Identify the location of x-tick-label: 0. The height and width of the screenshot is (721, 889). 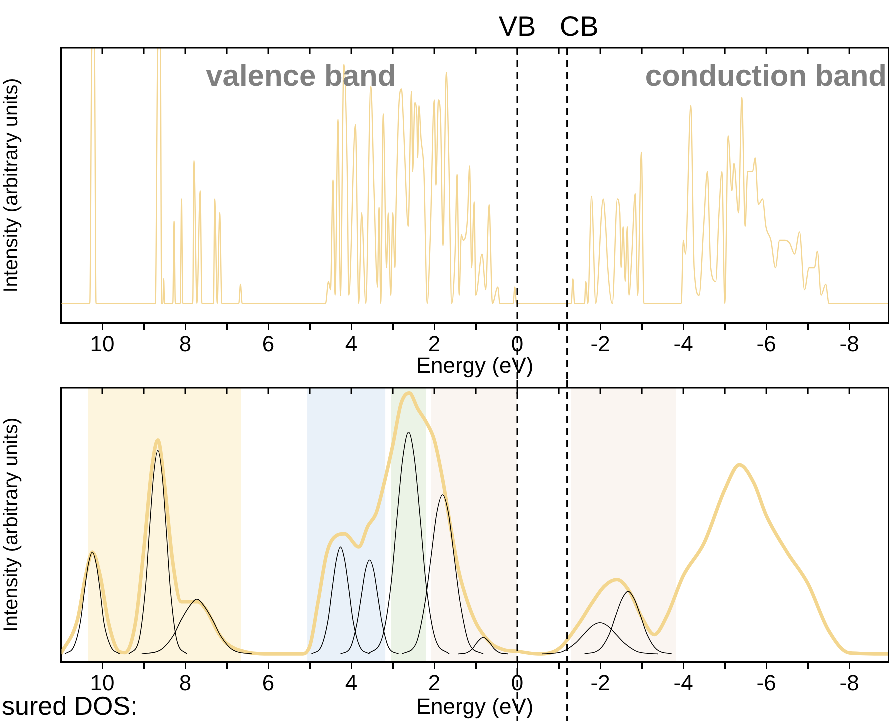
(517, 683).